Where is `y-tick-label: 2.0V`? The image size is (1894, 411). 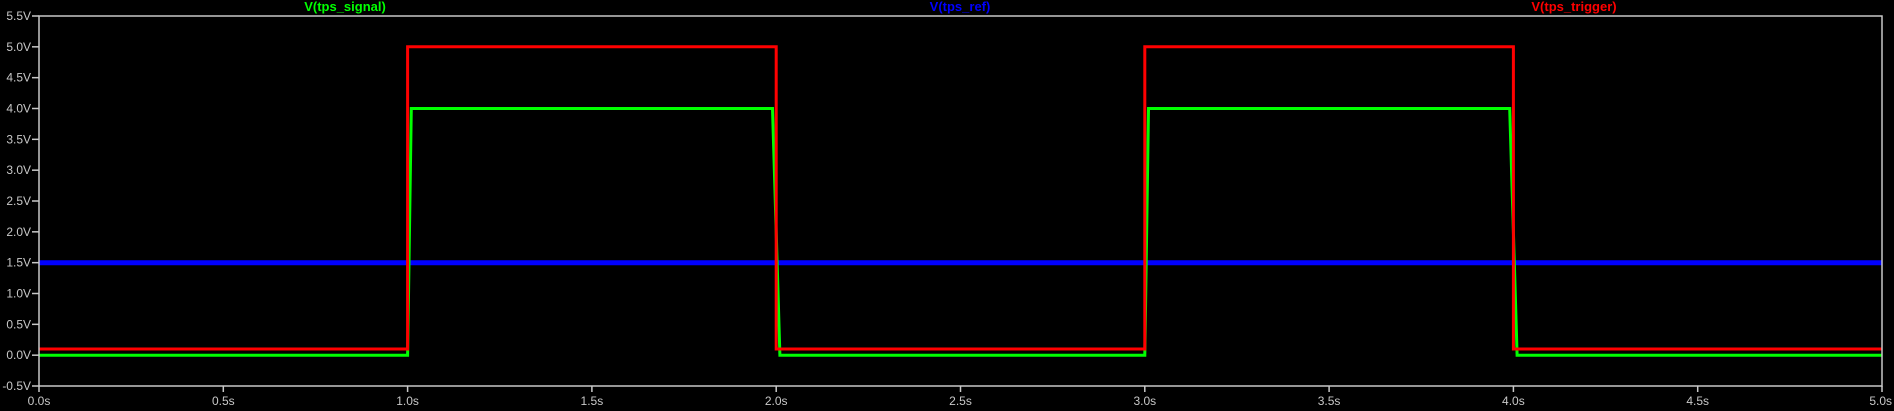 y-tick-label: 2.0V is located at coordinates (18, 232).